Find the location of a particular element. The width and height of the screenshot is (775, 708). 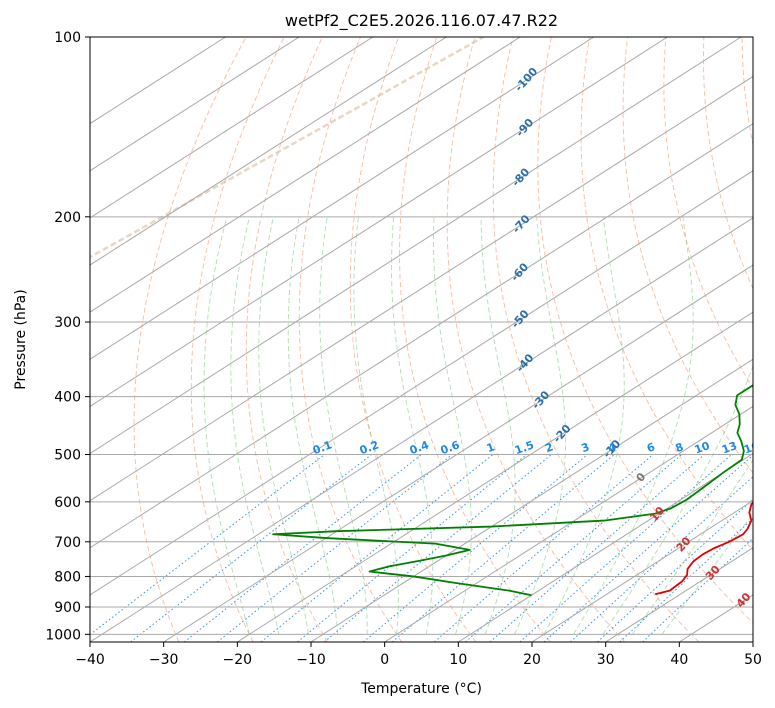

chart-title: wetPf2_C2E5.2026.116.07.47.R22 is located at coordinates (421, 21).